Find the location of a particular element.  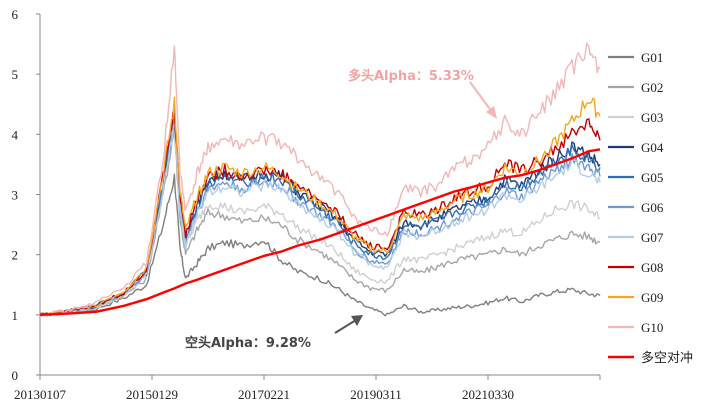

annotation-long-arrowhead is located at coordinates (491, 112).